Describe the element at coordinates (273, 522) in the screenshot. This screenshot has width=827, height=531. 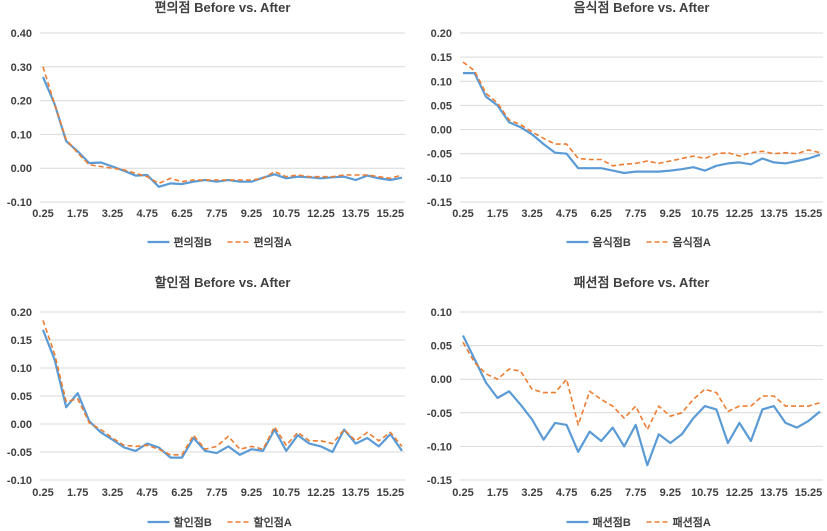
I see `legend-label: 할인점A` at that location.